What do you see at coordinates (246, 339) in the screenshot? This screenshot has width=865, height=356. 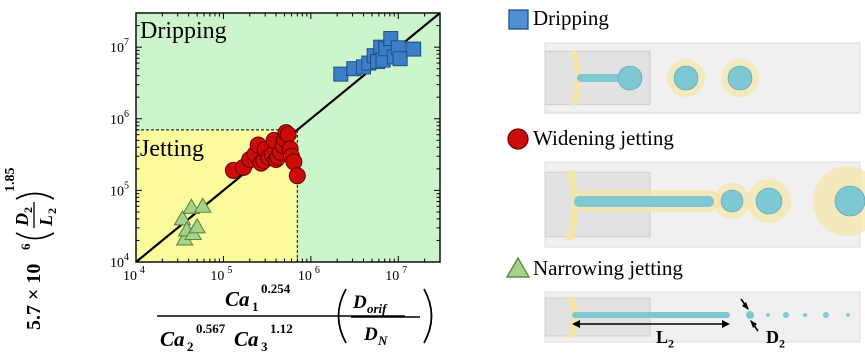 I see `xlabel-den2: Ca` at bounding box center [246, 339].